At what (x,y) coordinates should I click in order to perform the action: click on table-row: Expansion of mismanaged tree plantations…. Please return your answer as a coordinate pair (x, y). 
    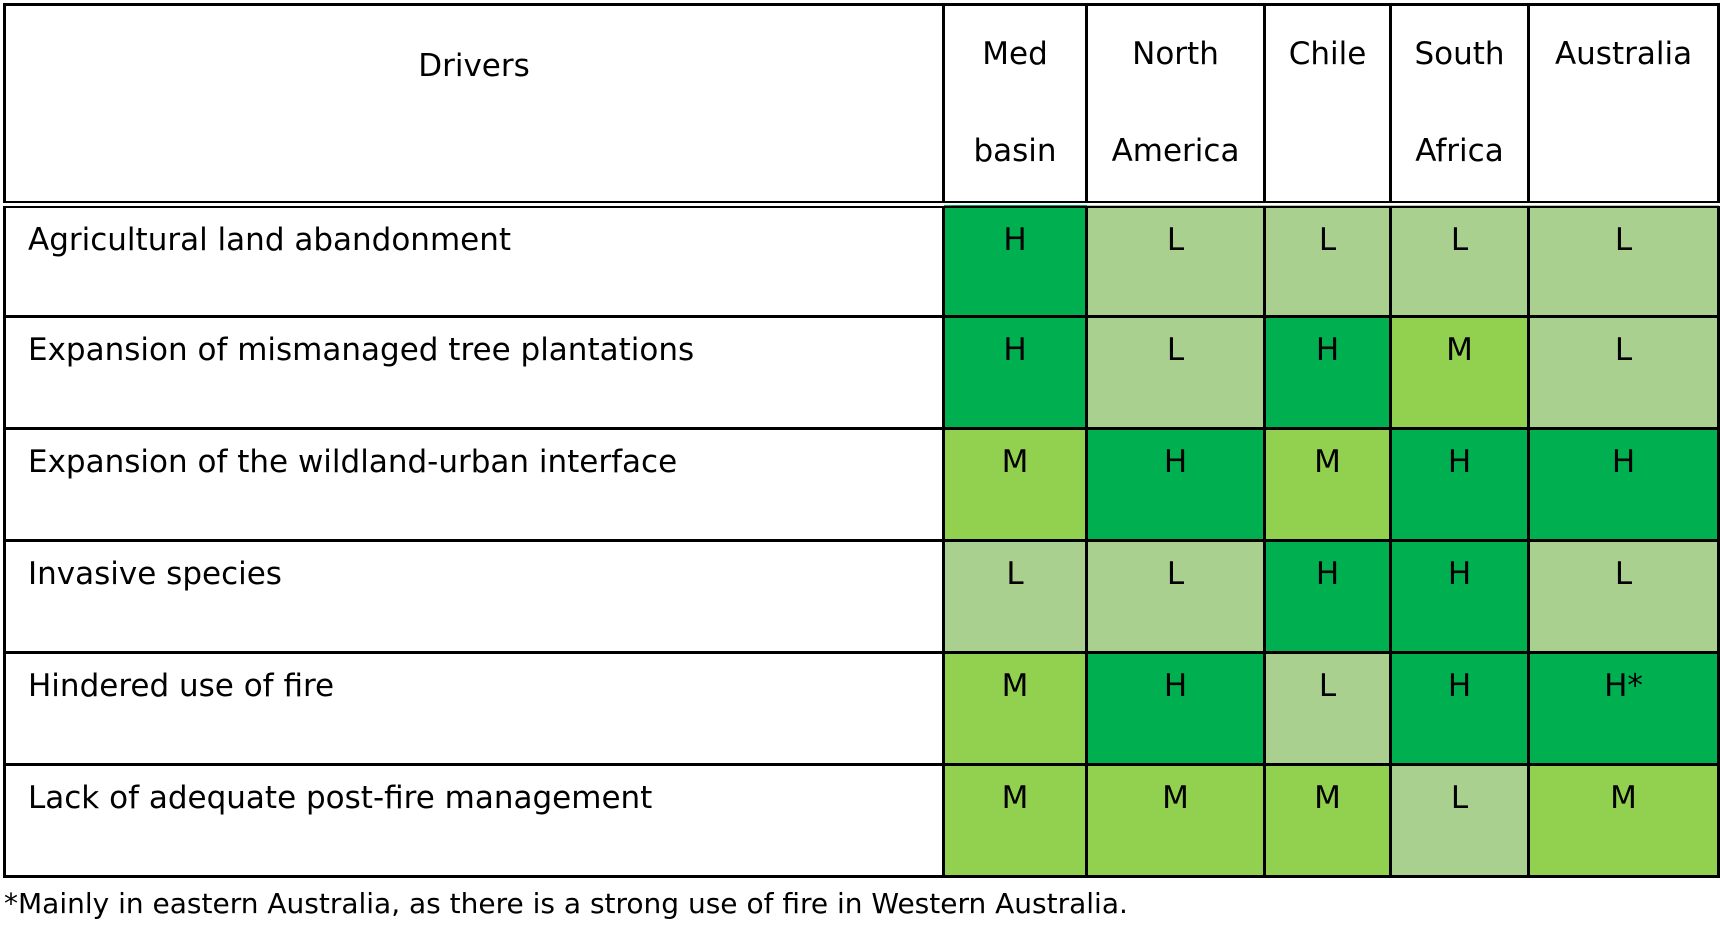
    Looking at the image, I should click on (861, 372).